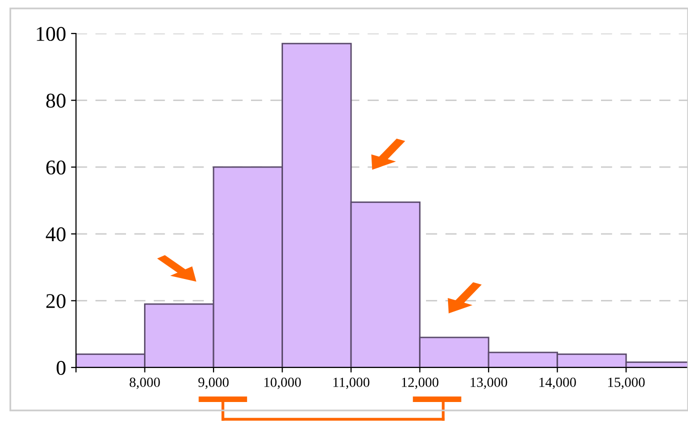 This screenshot has width=688, height=421. Describe the element at coordinates (420, 383) in the screenshot. I see `x-tick-label: 12,000` at that location.